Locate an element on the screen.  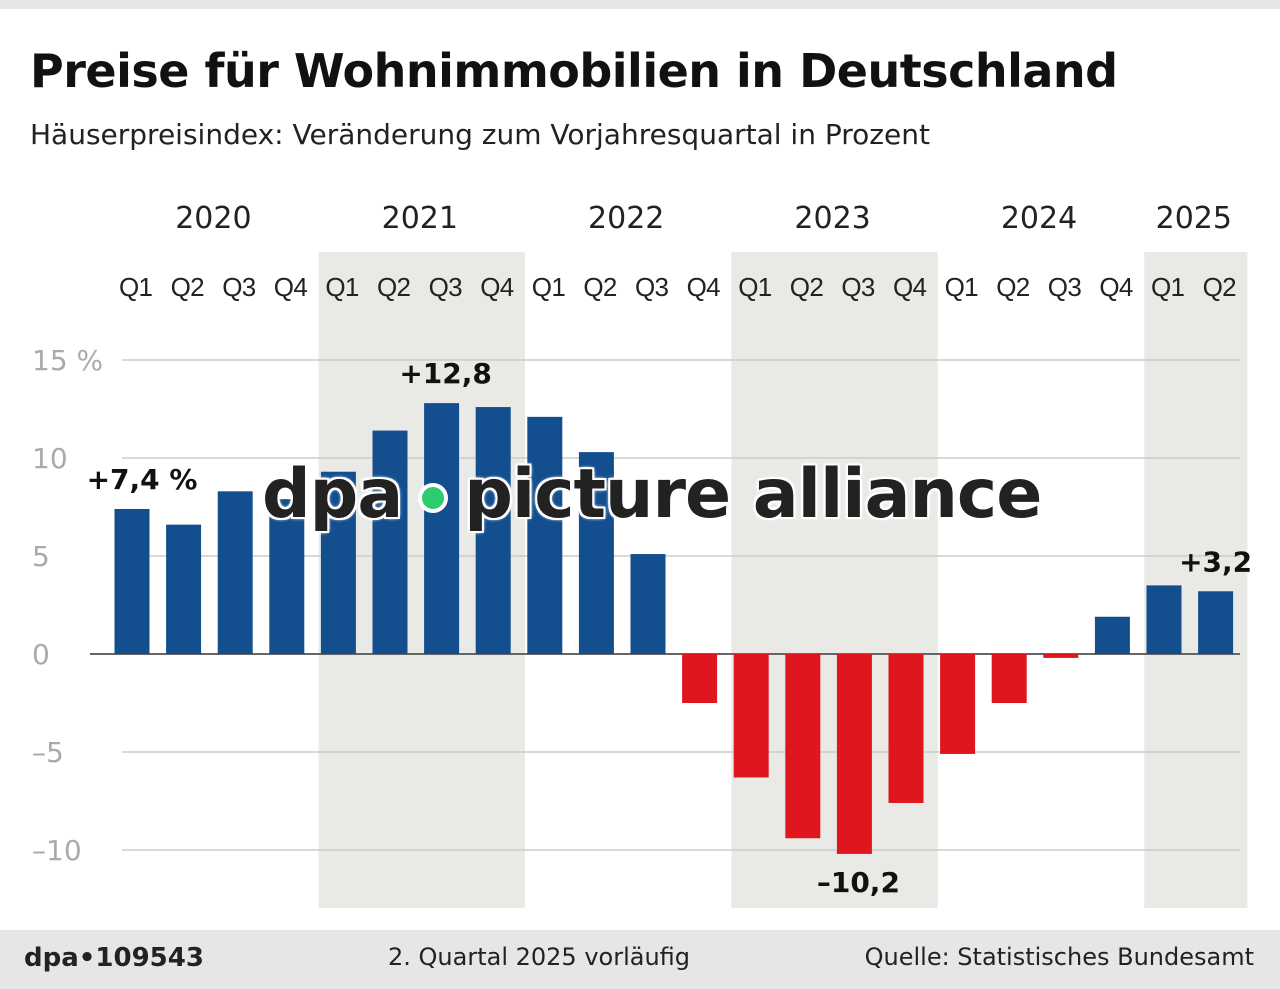
footer-source: Quelle: Statistisches Bundesamt is located at coordinates (1059, 957).